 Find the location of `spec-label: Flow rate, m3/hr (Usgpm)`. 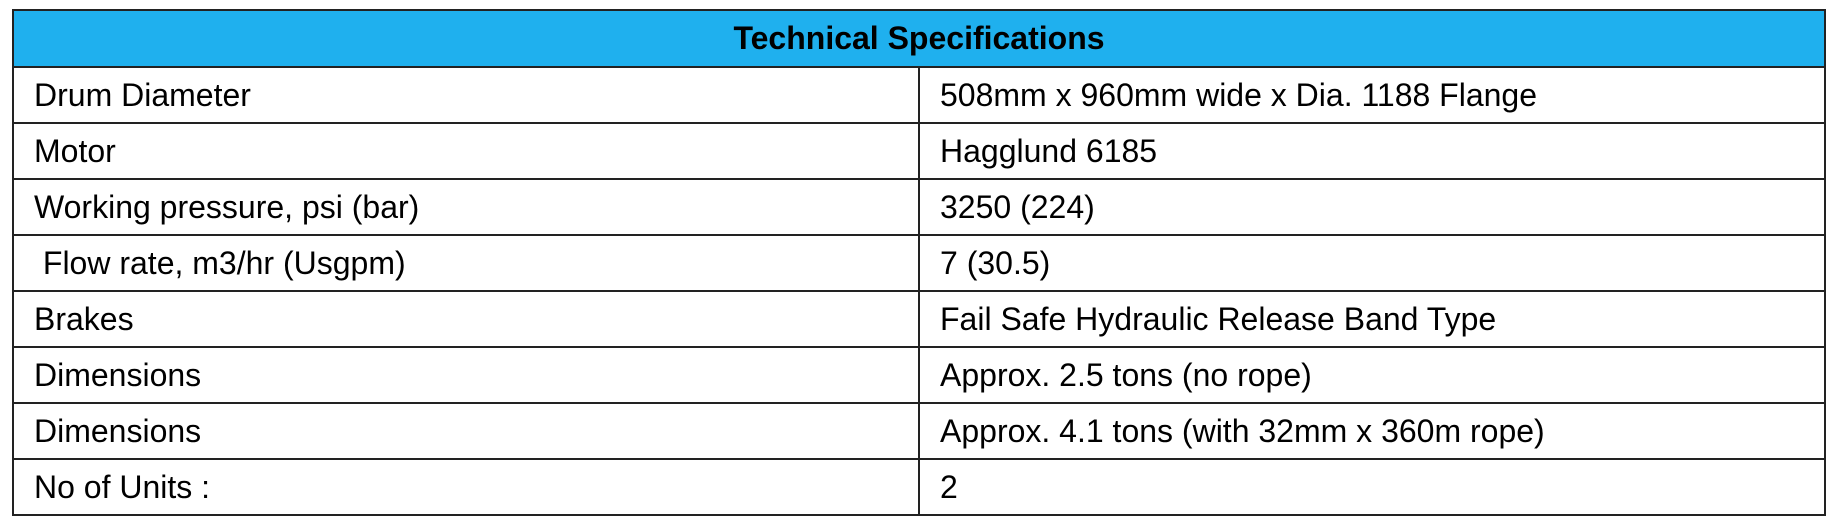

spec-label: Flow rate, m3/hr (Usgpm) is located at coordinates (466, 263).